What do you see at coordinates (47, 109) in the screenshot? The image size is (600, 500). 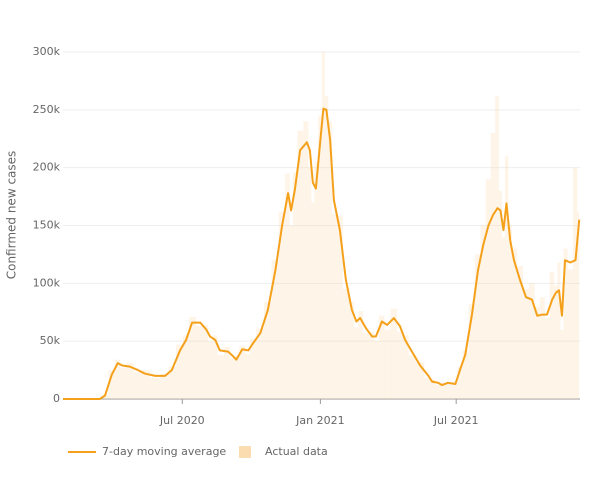 I see `y-tick-label: 250k` at bounding box center [47, 109].